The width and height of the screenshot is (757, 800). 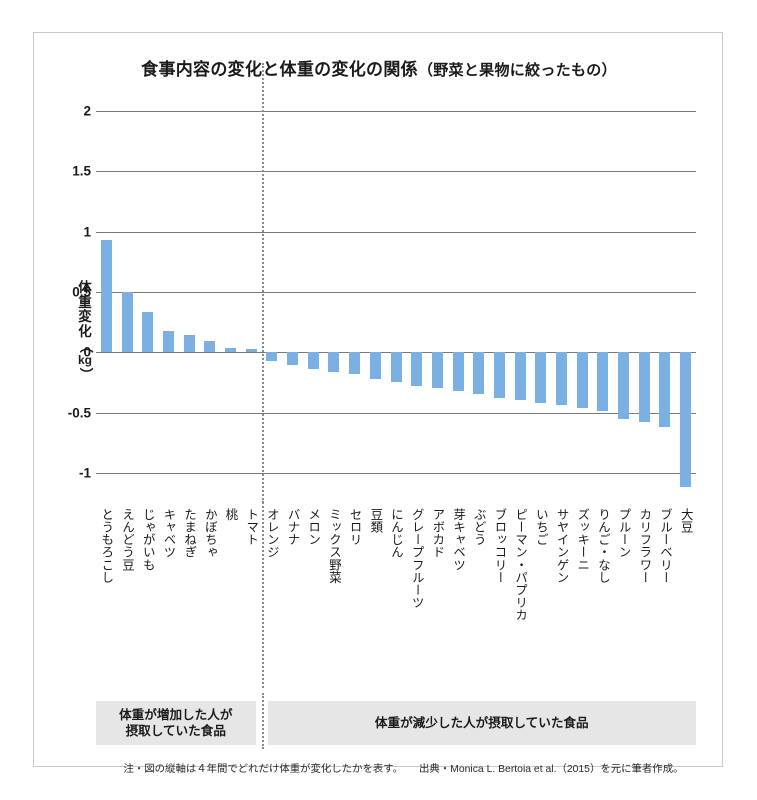 What do you see at coordinates (479, 373) in the screenshot?
I see `bar-ぶどう` at bounding box center [479, 373].